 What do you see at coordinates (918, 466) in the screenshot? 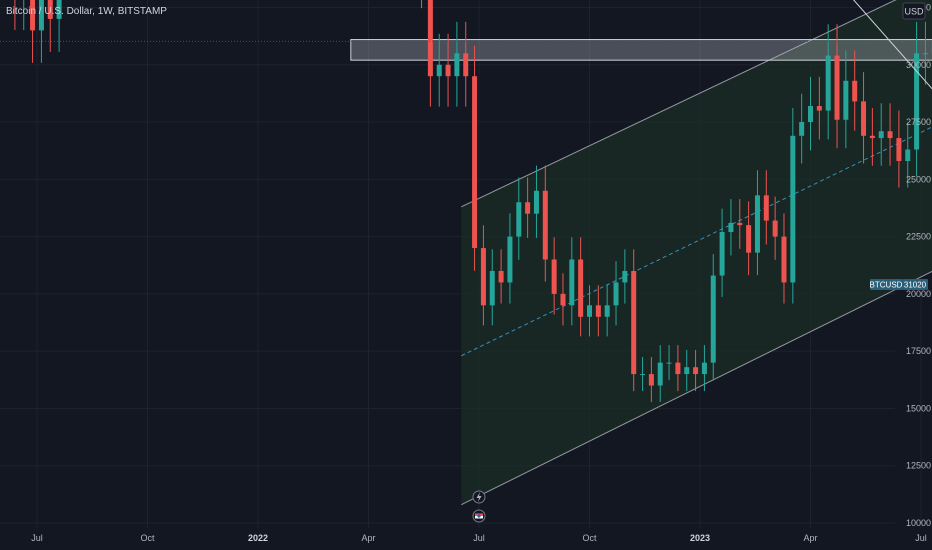
I see `price-tick-label: 12500` at bounding box center [918, 466].